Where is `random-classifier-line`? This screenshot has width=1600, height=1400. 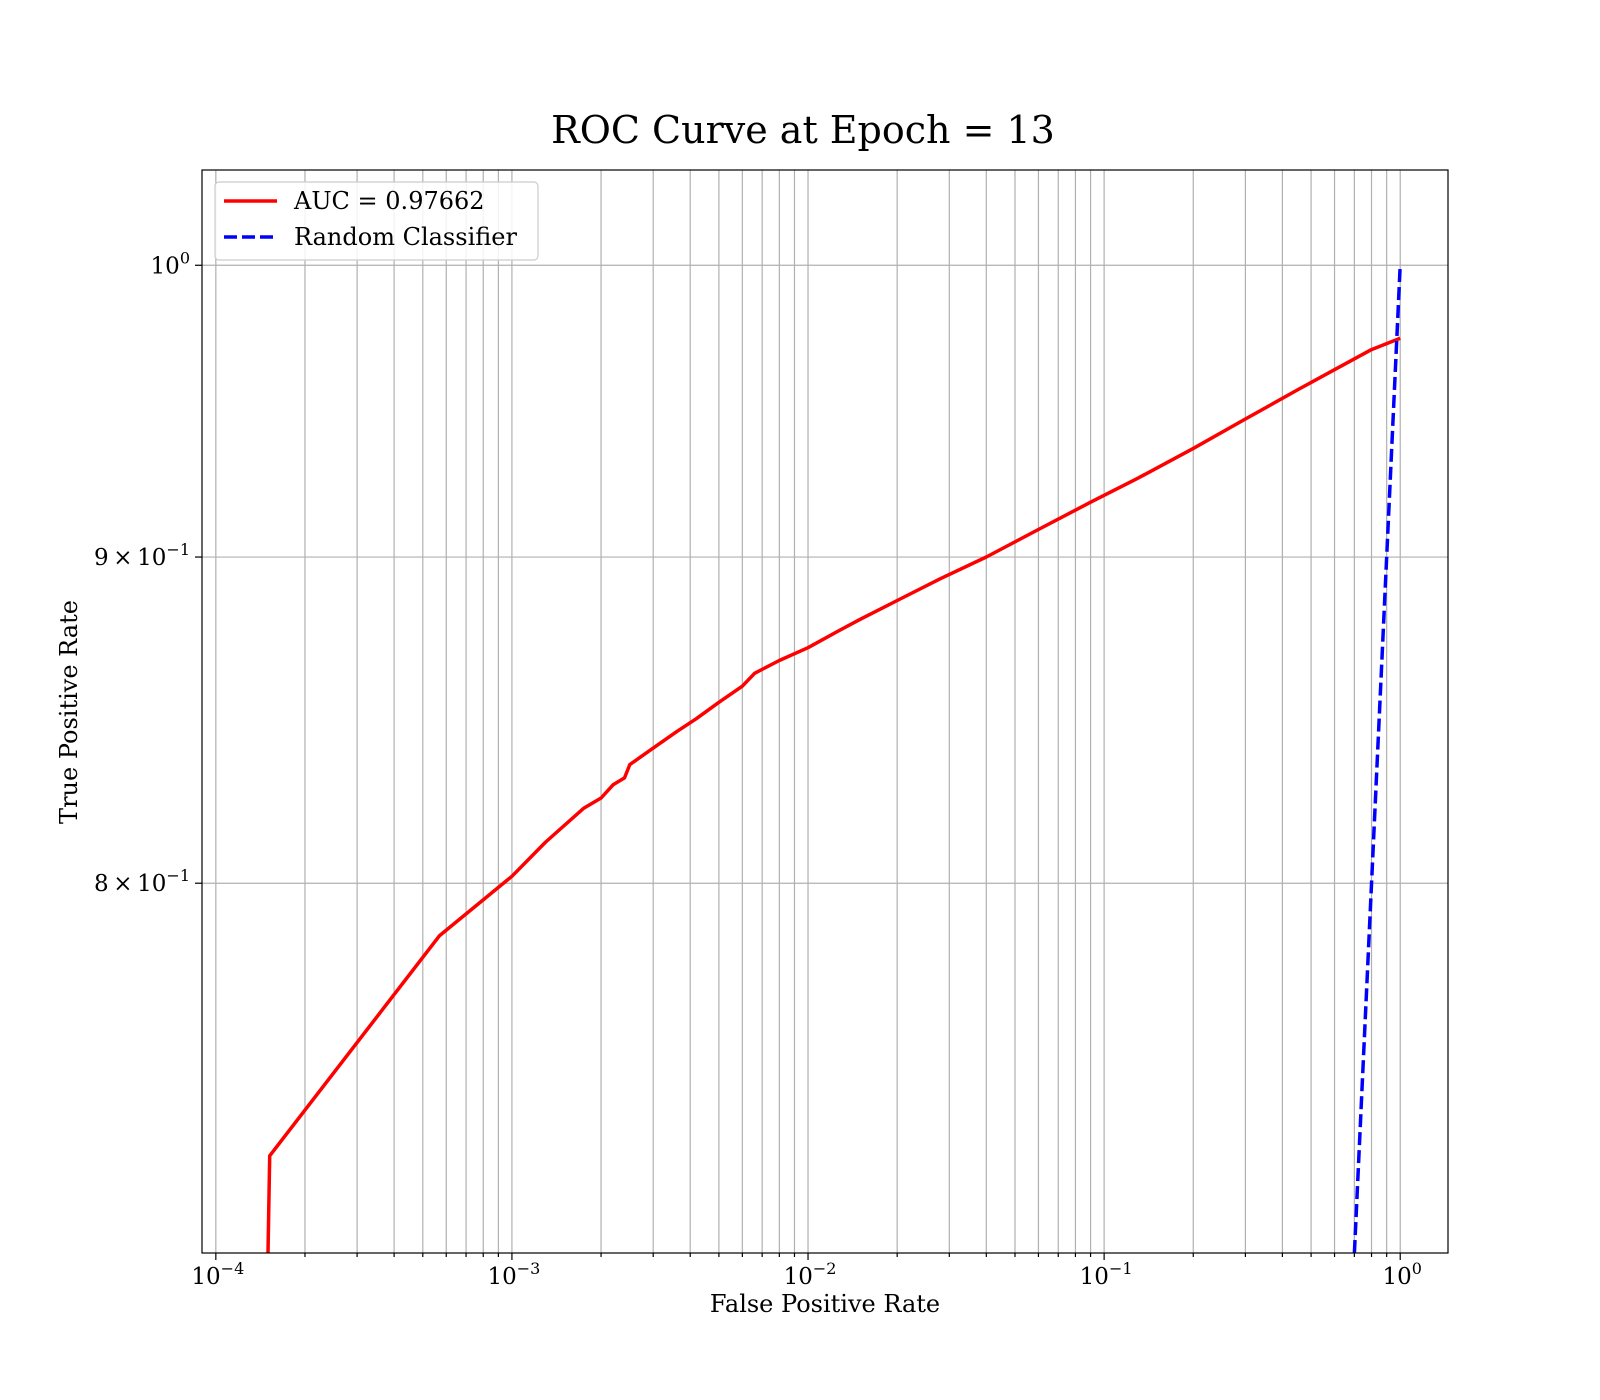 random-classifier-line is located at coordinates (1377, 759).